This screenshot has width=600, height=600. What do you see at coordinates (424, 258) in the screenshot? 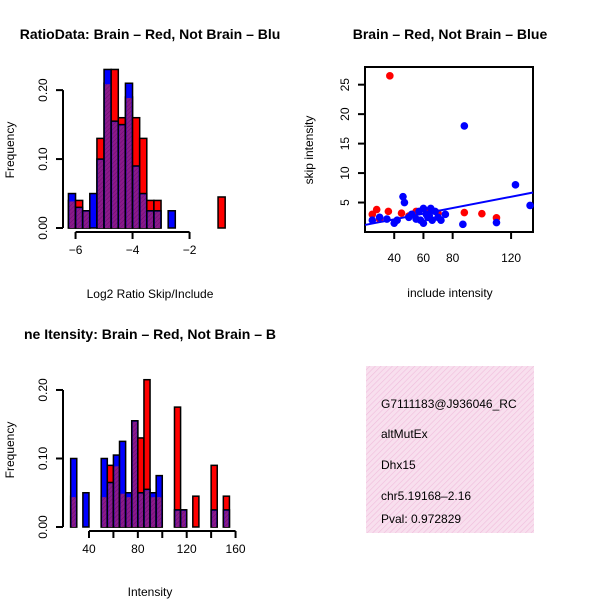
I see `scatter-x-tick-label: 60` at bounding box center [424, 258].